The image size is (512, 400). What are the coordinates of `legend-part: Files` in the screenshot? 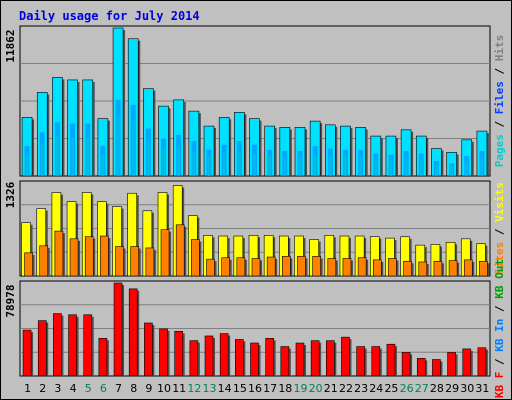 It's located at (499, 97).